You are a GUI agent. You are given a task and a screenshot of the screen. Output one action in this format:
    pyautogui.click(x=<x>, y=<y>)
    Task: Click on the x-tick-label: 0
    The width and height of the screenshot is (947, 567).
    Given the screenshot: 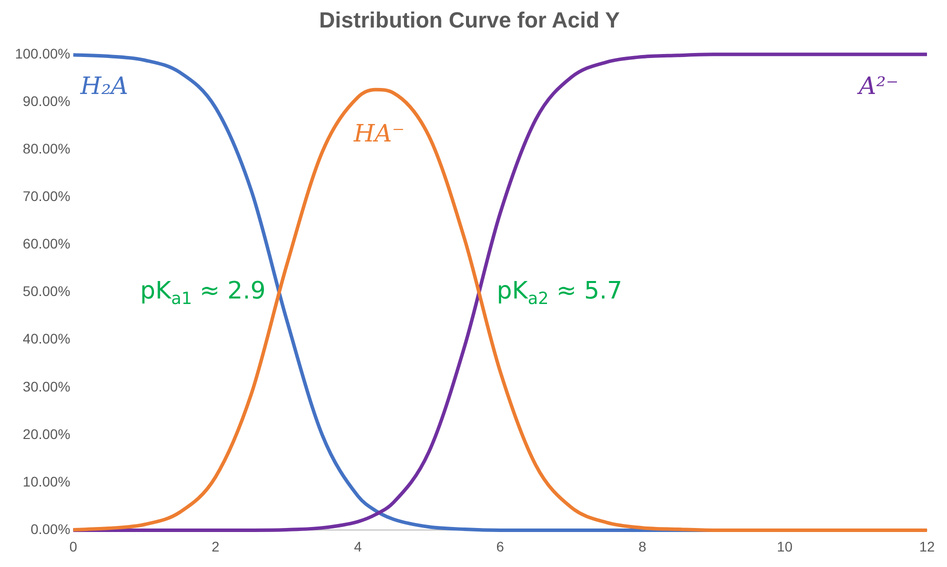 What is the action you would take?
    pyautogui.click(x=73, y=546)
    